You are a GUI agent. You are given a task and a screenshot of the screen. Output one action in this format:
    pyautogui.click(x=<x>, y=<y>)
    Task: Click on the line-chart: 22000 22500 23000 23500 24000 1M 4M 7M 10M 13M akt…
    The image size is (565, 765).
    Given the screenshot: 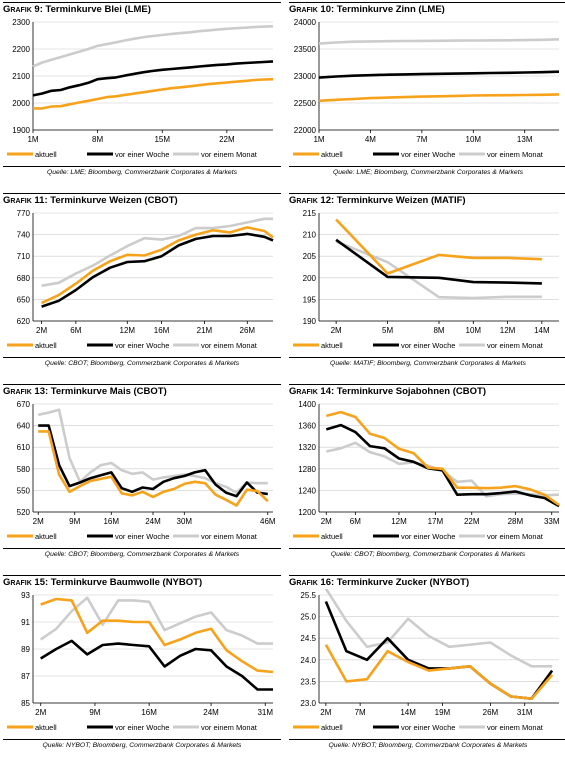 What is the action you would take?
    pyautogui.click(x=426, y=88)
    